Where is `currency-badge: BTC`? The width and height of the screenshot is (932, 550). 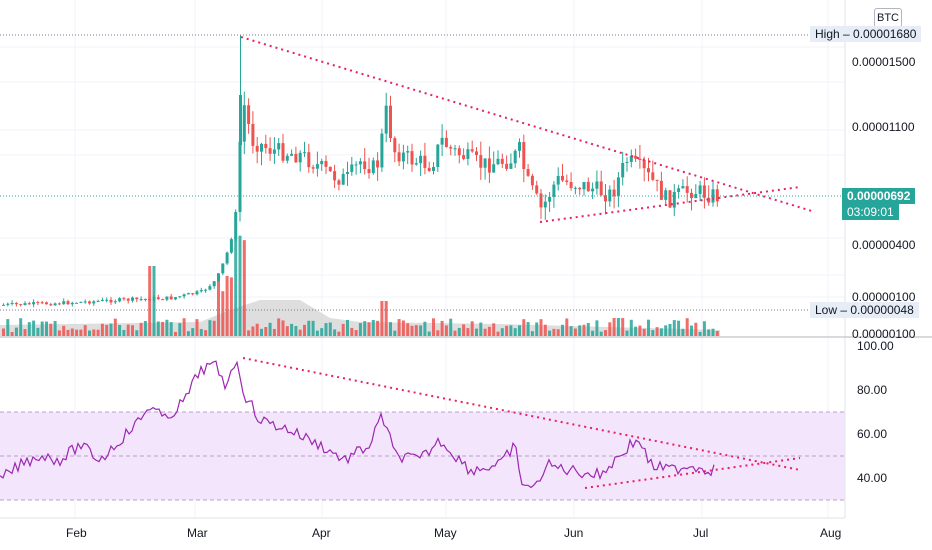 currency-badge: BTC is located at coordinates (888, 18).